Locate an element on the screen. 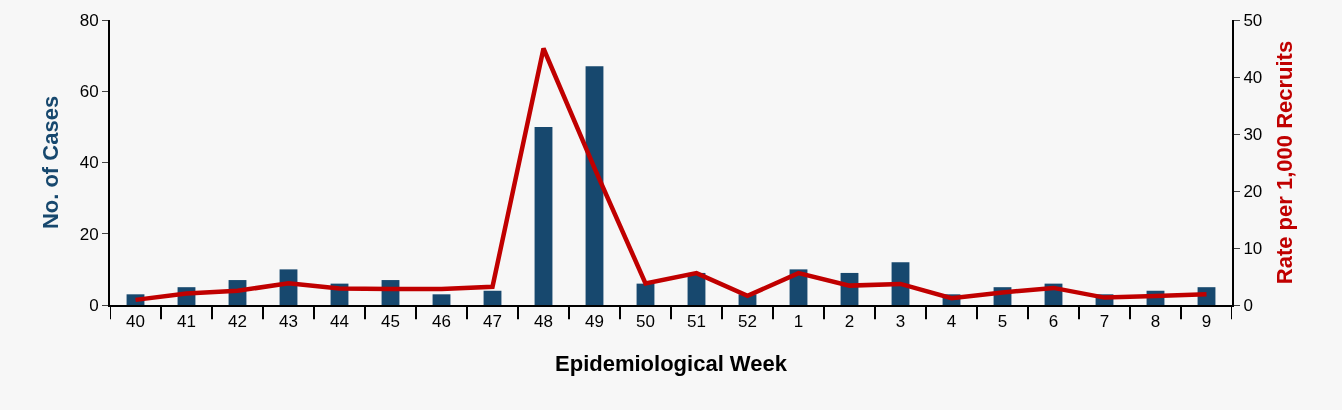 This screenshot has height=410, width=1342. x-tick-label: 1 is located at coordinates (798, 322).